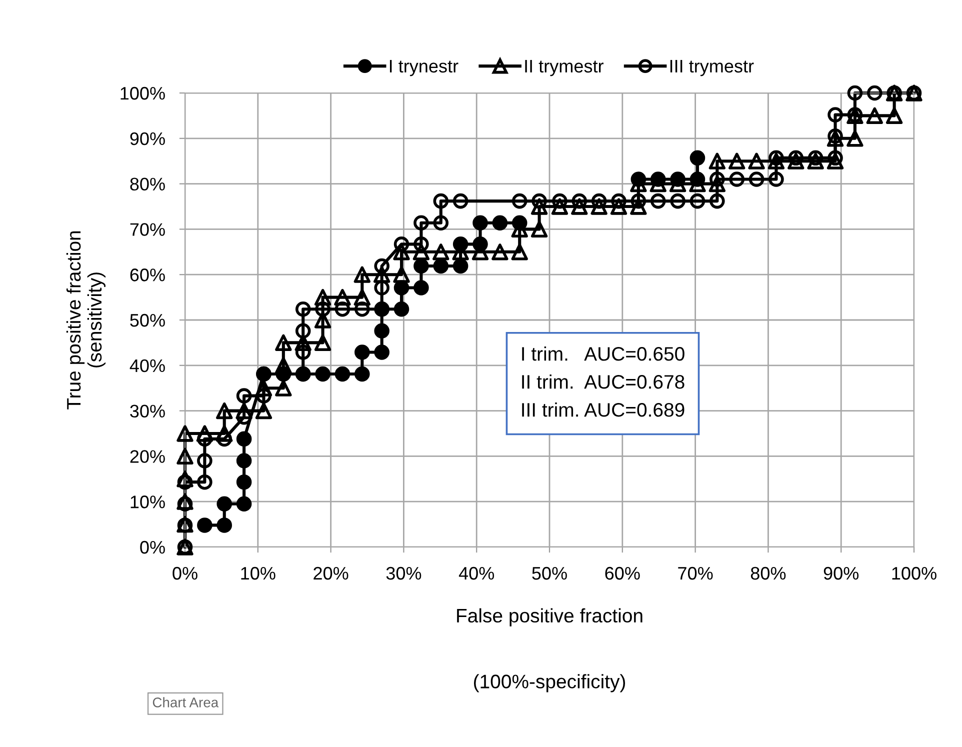 This screenshot has height=747, width=962. Describe the element at coordinates (147, 320) in the screenshot. I see `y-tick-label: 50%` at that location.